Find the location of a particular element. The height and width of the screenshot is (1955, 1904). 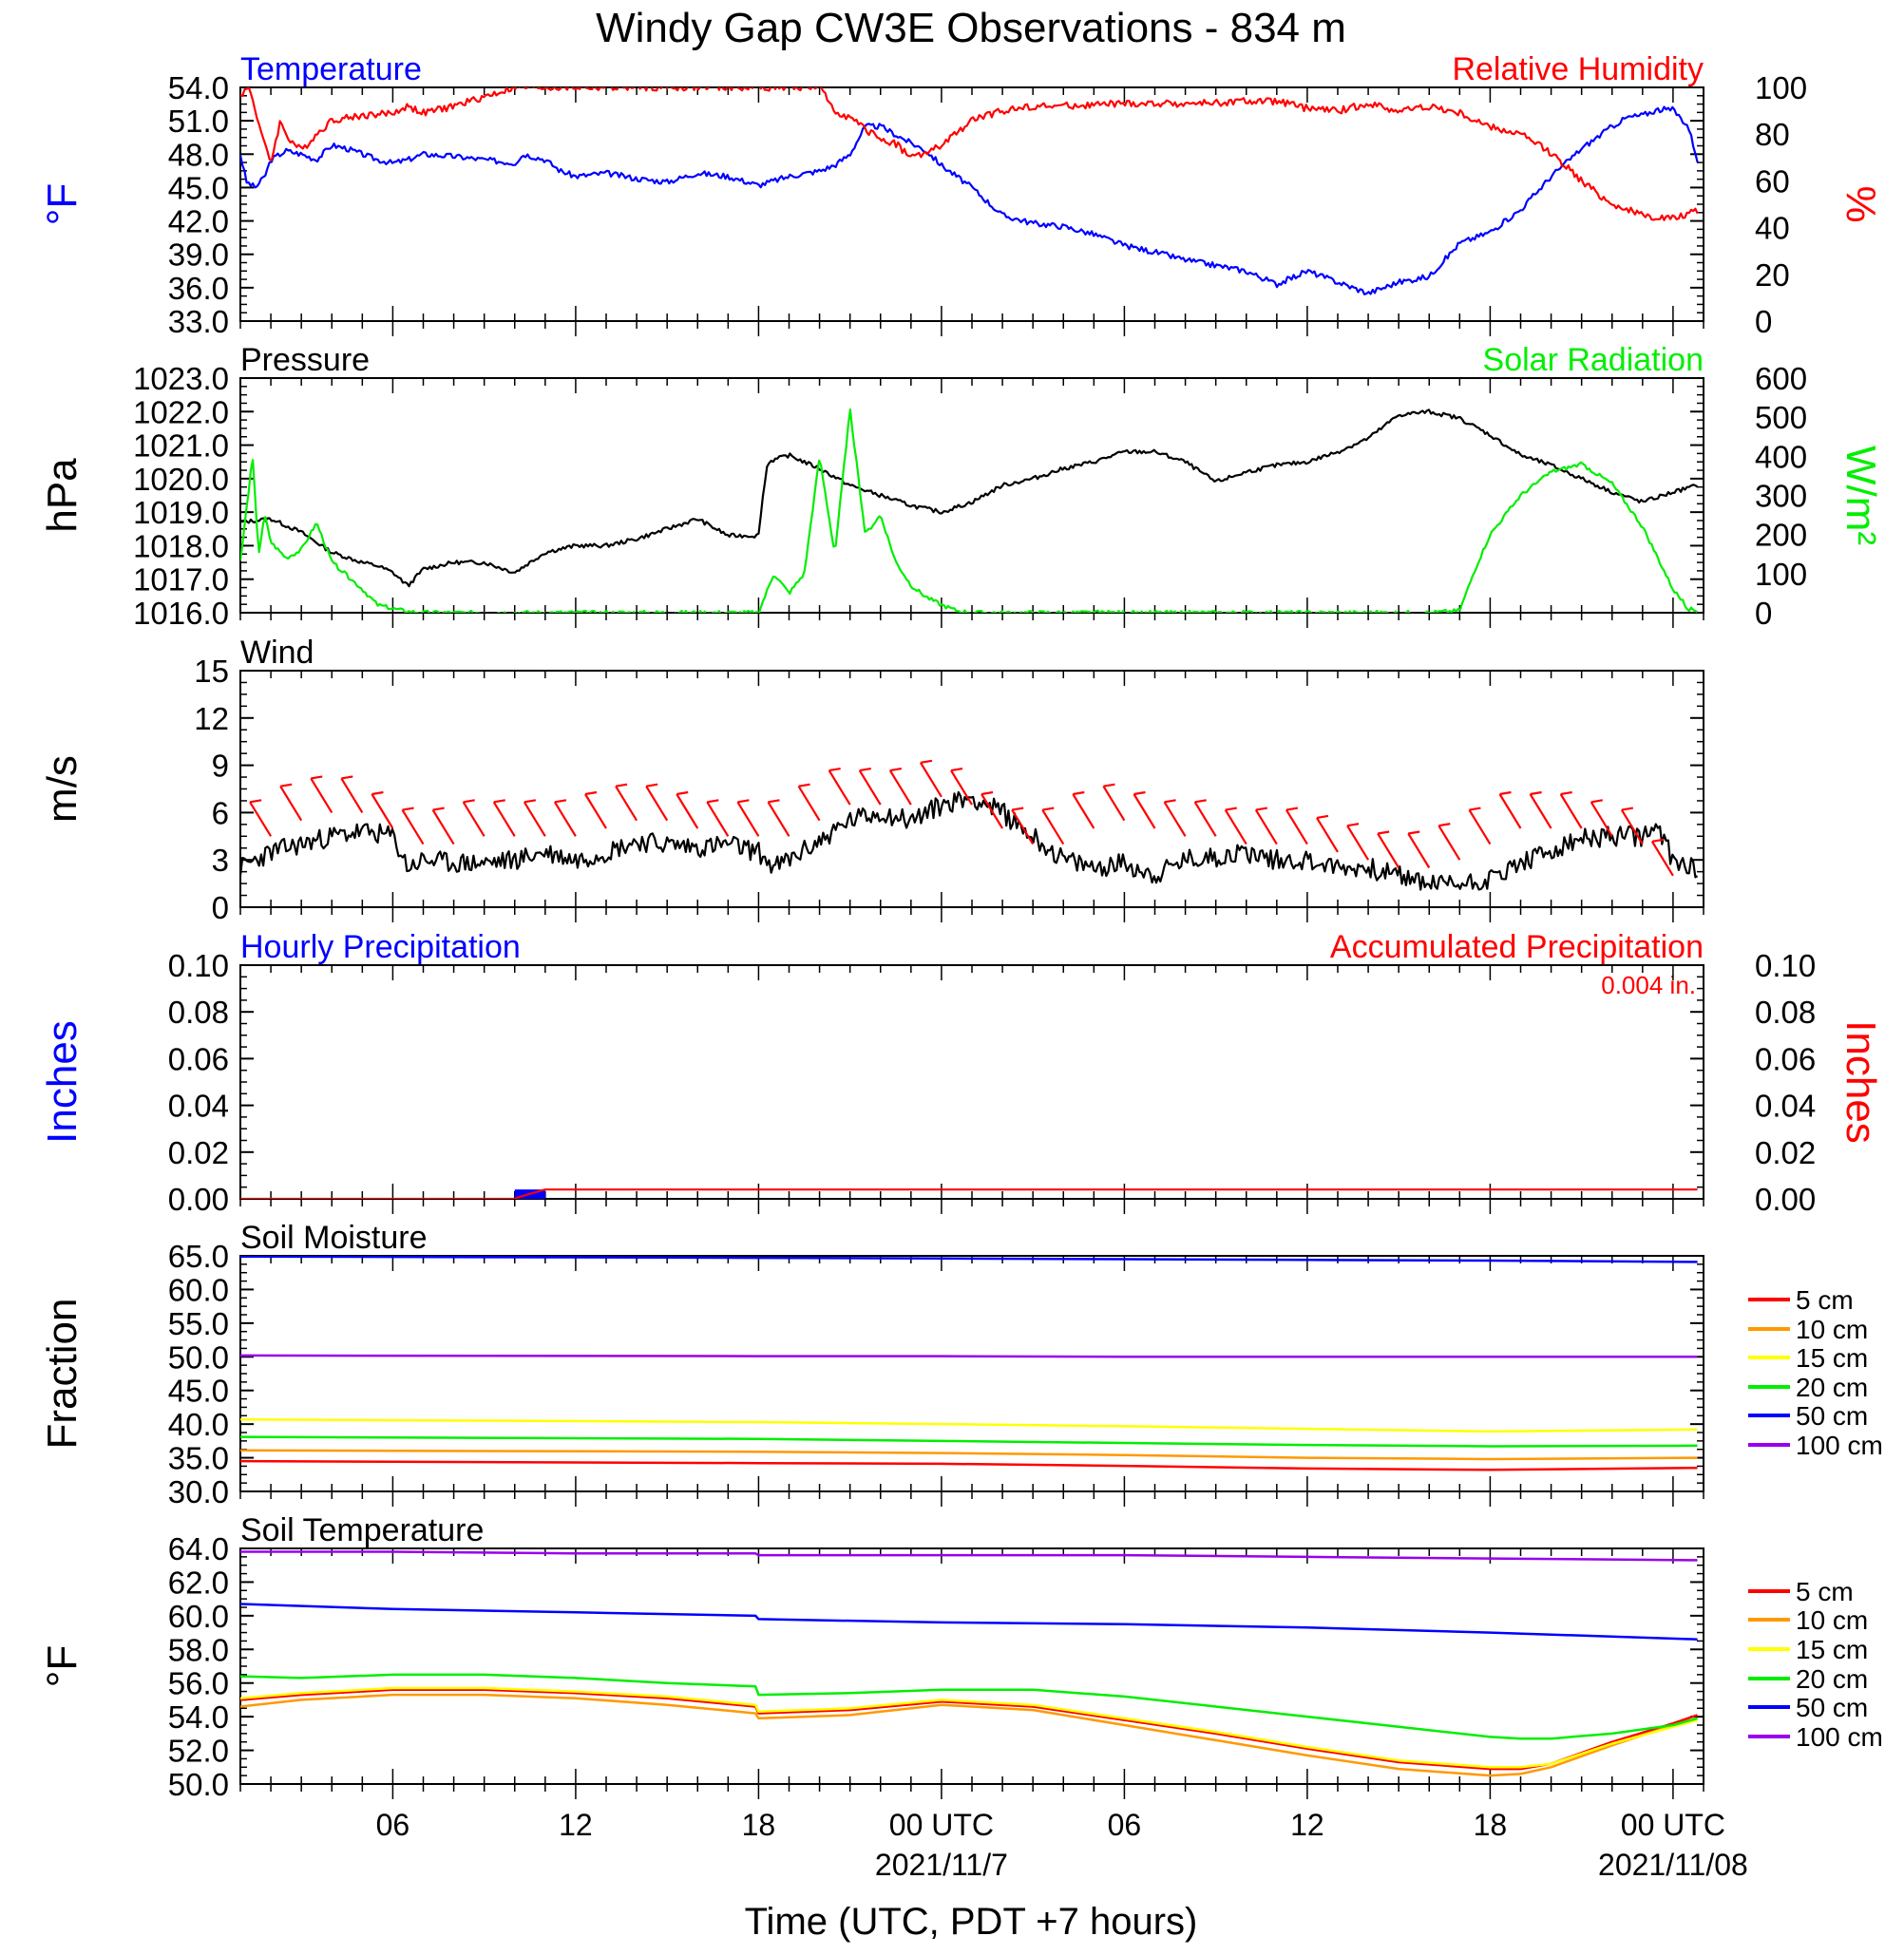

y-tick-label-right: 400 is located at coordinates (1781, 456).